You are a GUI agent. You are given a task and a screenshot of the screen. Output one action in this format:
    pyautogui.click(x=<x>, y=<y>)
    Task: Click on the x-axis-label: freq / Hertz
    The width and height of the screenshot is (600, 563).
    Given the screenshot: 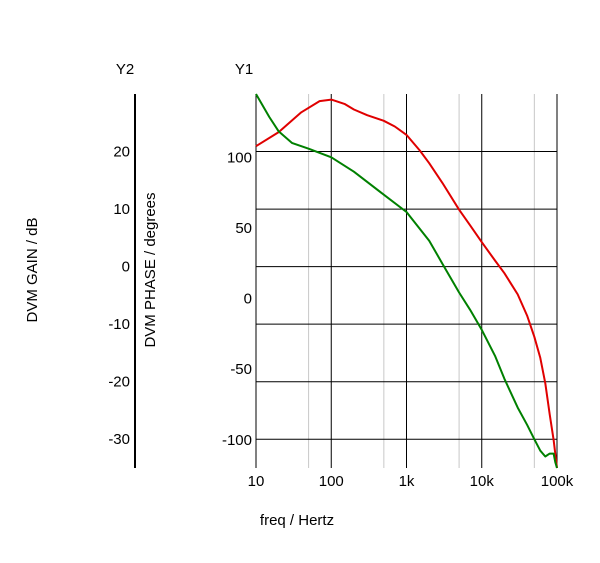 What is the action you would take?
    pyautogui.click(x=297, y=520)
    